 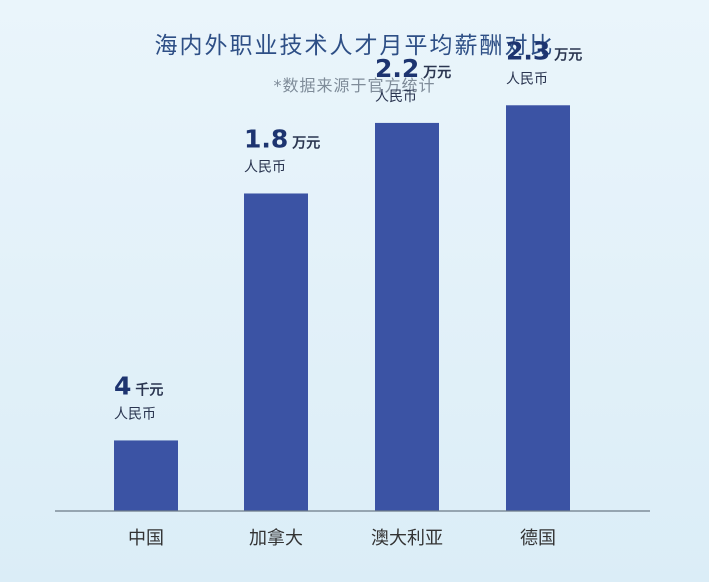 What do you see at coordinates (538, 538) in the screenshot?
I see `x-tick-label-3: 德国` at bounding box center [538, 538].